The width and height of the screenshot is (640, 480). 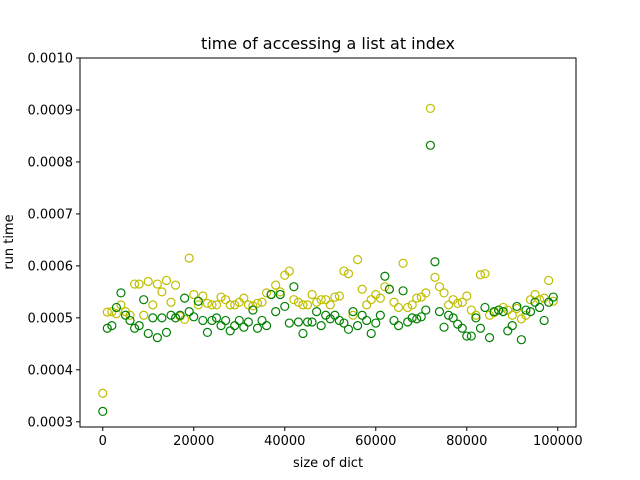 I want to click on y-tick-label: 0.0009, so click(x=51, y=110).